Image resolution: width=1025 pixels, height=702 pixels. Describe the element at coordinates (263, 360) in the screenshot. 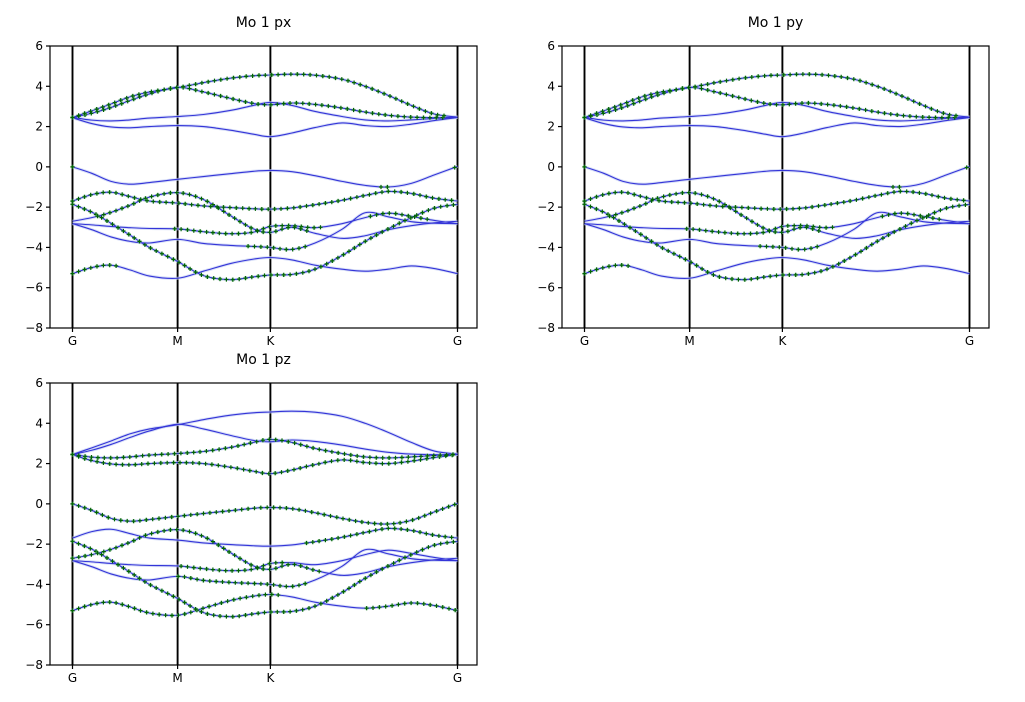

I see `subplot-title-pz: Mo 1 pz` at that location.